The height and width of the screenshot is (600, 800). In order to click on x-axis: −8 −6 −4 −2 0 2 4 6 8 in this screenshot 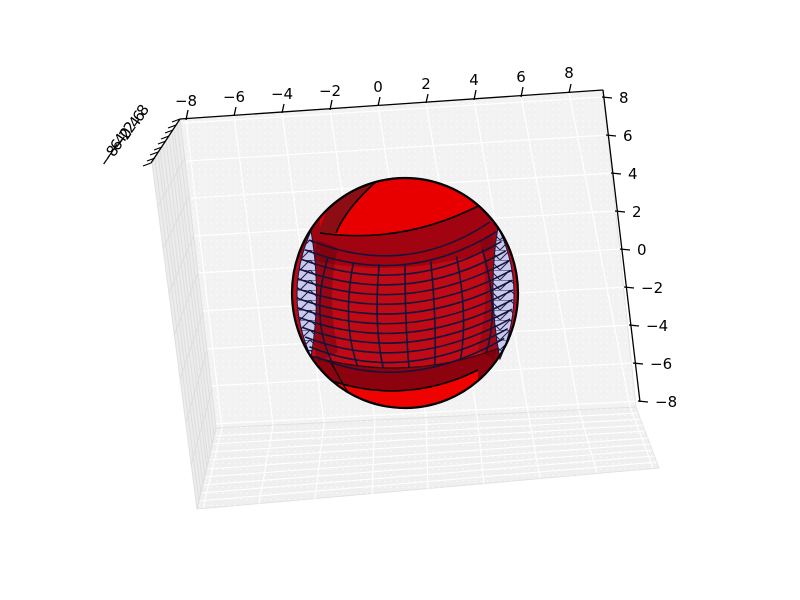, I will do `click(389, 92)`.